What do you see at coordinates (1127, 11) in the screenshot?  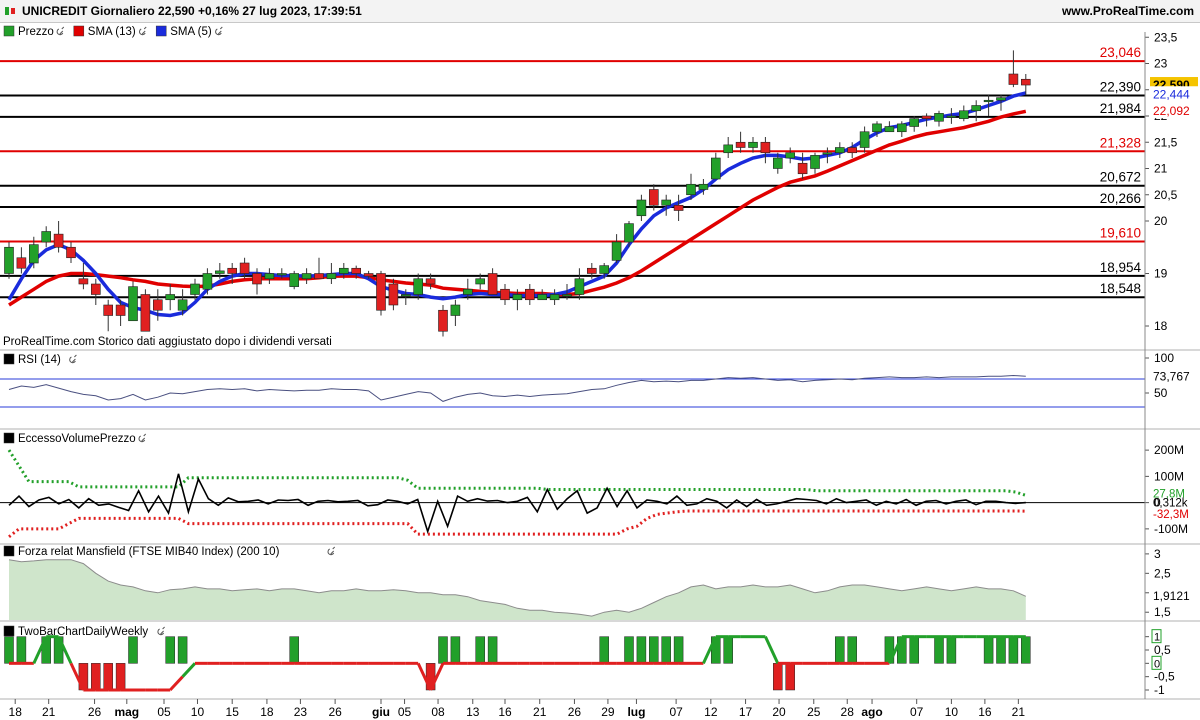 I see `site-link: www.ProRealTime.com` at bounding box center [1127, 11].